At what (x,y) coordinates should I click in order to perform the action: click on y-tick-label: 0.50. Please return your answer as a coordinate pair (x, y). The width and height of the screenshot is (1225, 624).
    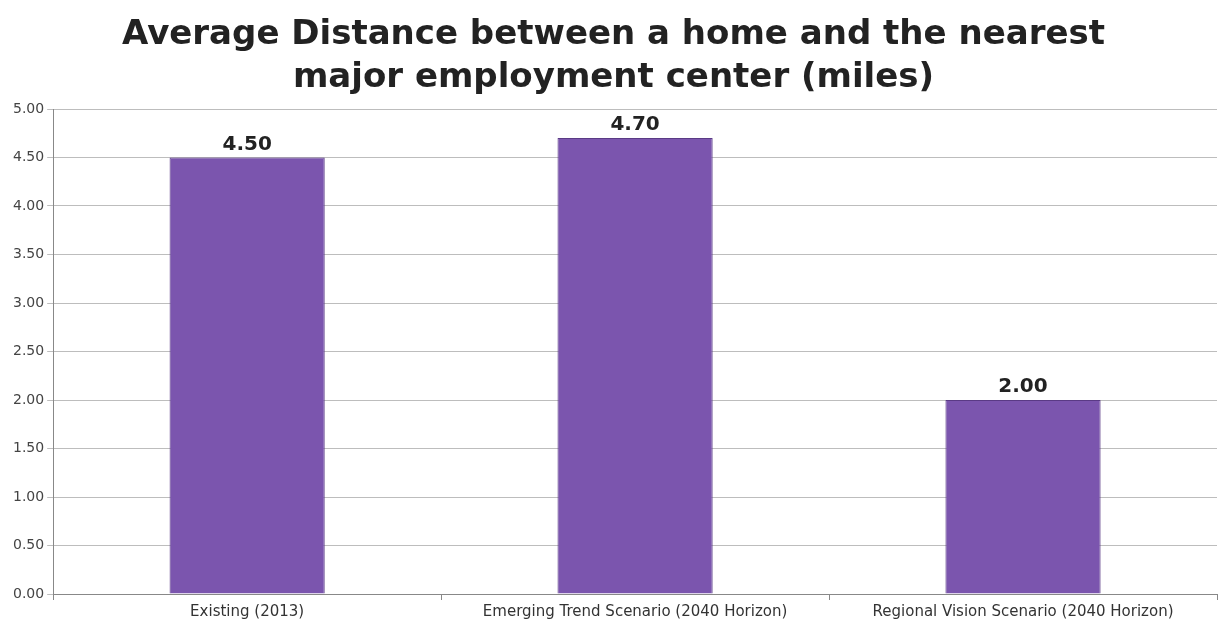
    Looking at the image, I should click on (29, 544).